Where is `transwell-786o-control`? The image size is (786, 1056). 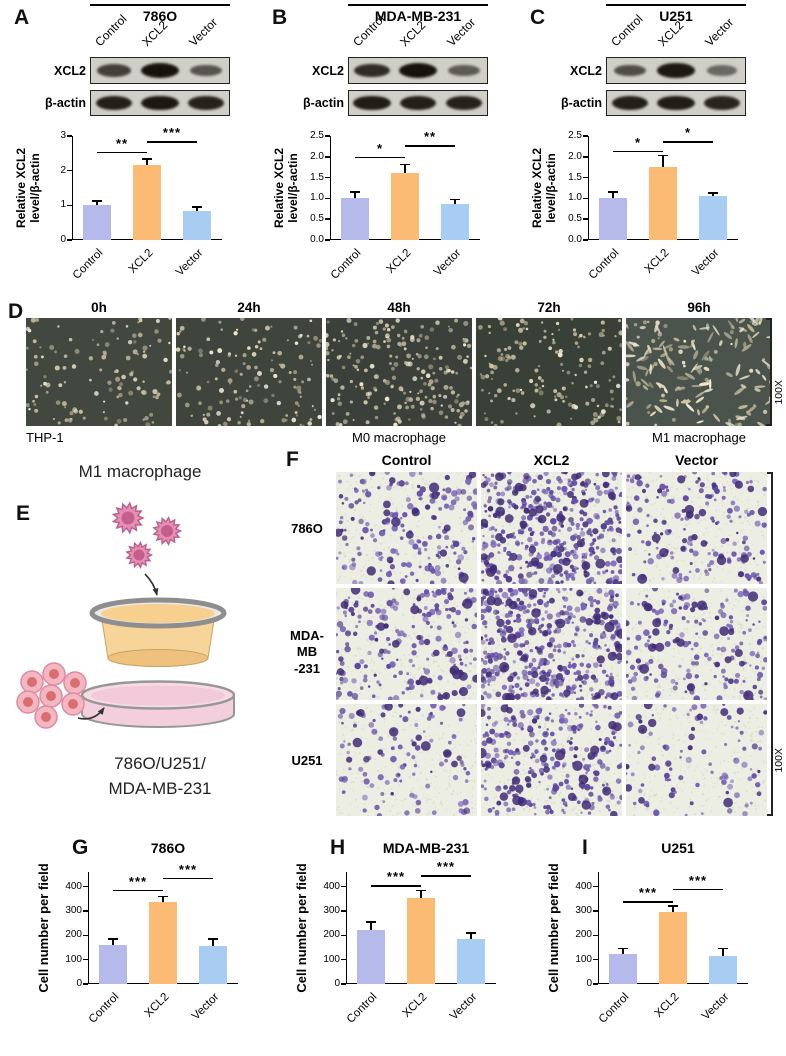
transwell-786o-control is located at coordinates (406, 528).